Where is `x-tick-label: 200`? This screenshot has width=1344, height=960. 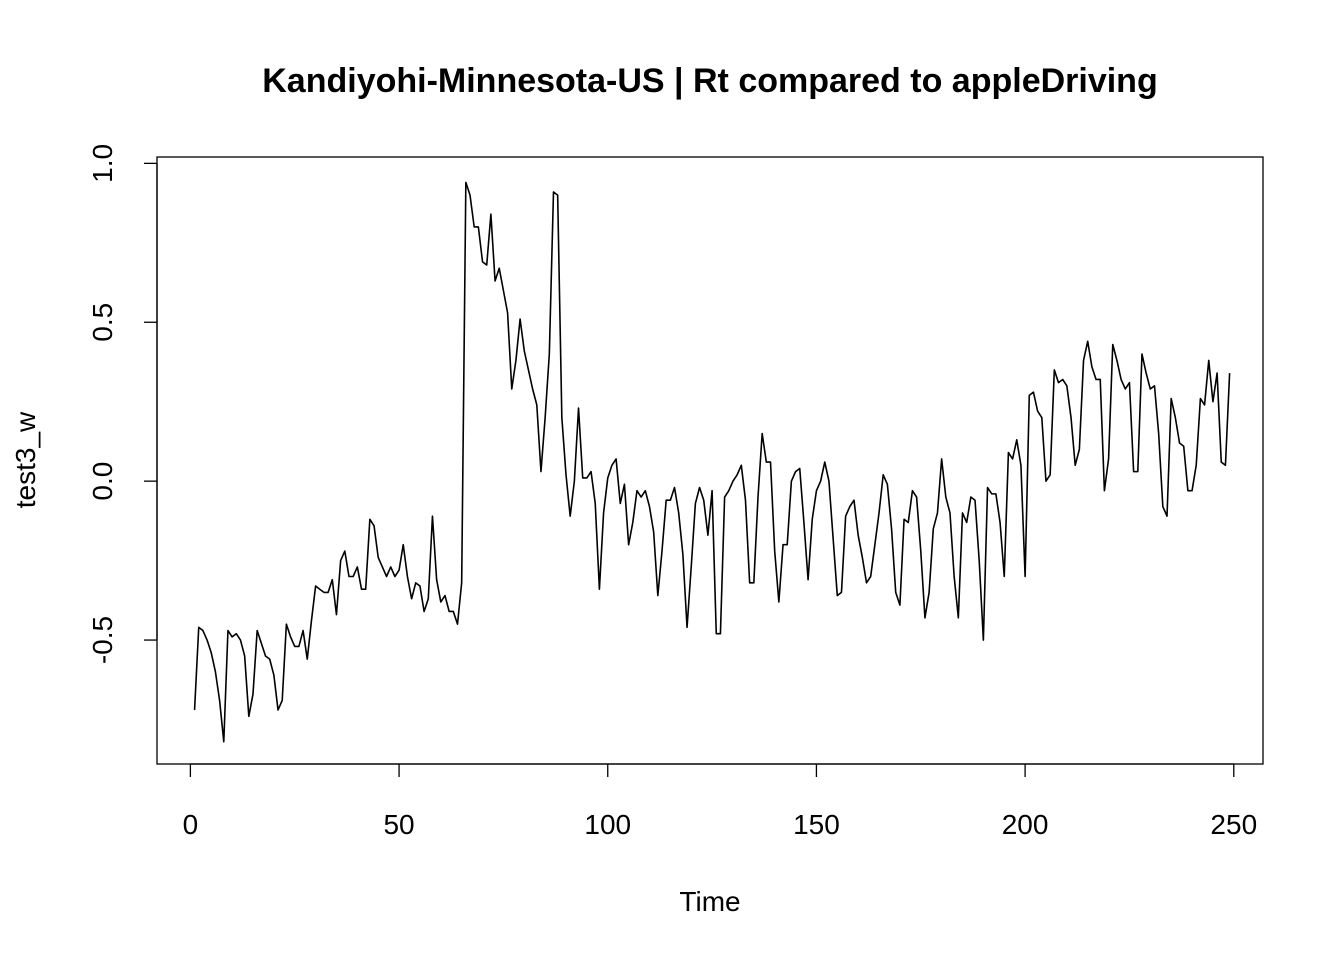
x-tick-label: 200 is located at coordinates (1025, 824).